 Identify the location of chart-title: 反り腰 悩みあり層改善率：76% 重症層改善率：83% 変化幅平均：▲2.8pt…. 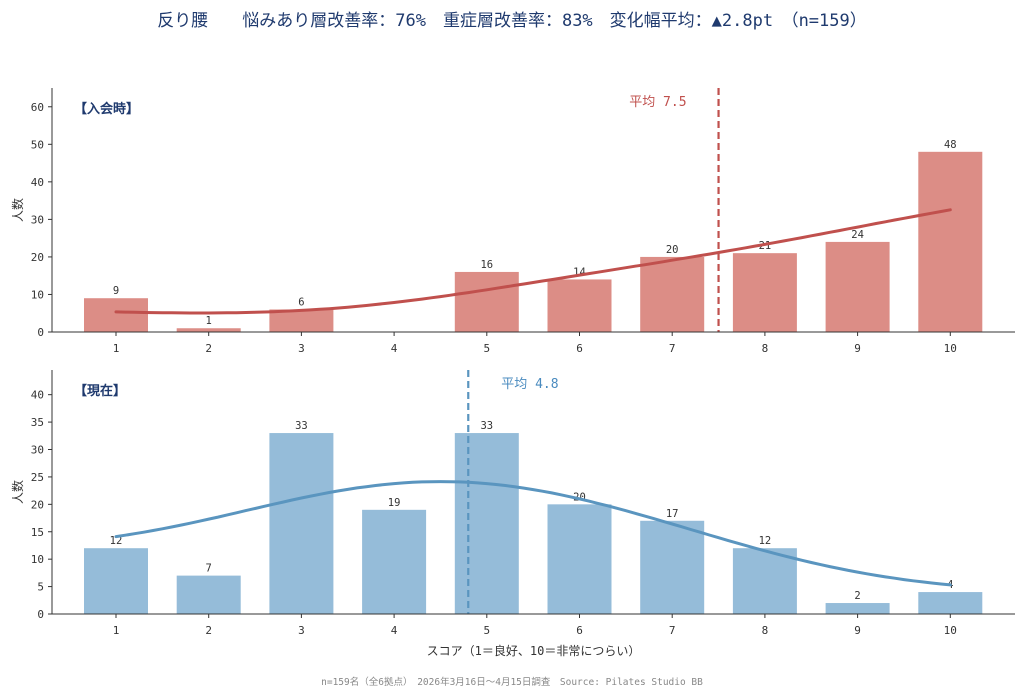
(512, 21).